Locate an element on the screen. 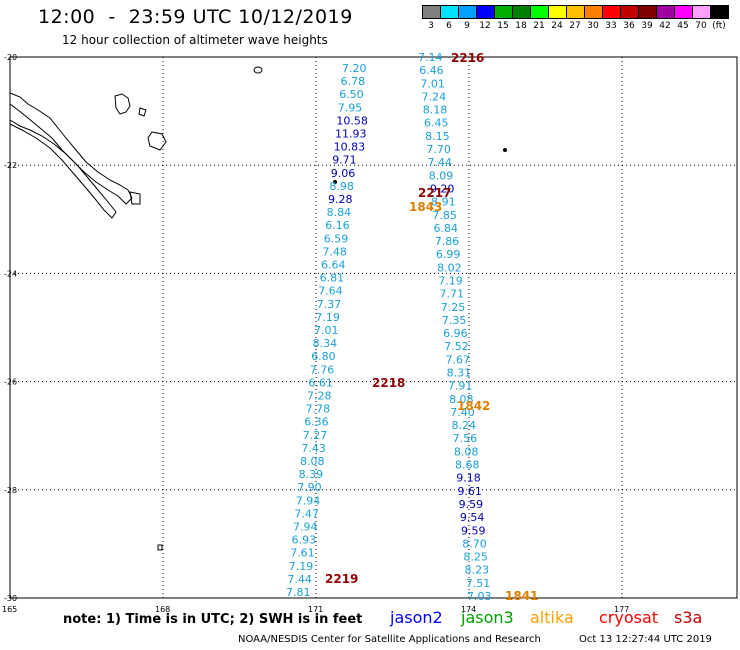  wave-height-value: 8.18 is located at coordinates (435, 110).